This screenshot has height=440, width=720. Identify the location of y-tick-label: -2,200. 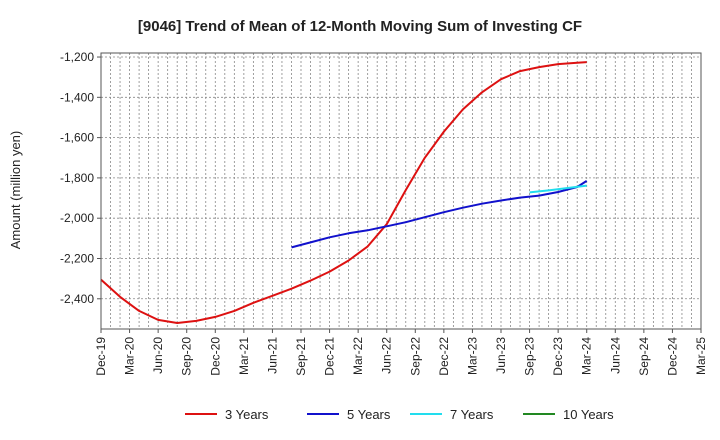
(77, 258).